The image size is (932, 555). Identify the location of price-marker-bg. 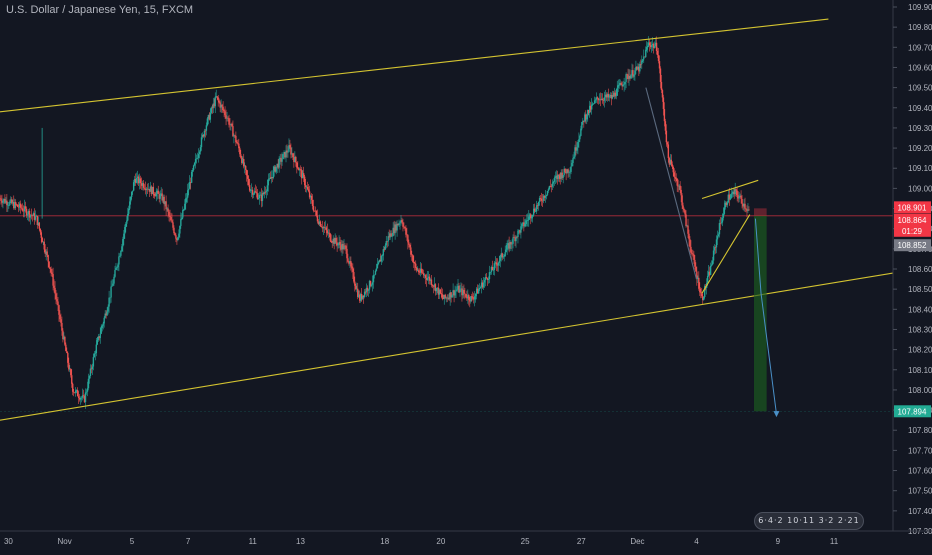
(912, 411).